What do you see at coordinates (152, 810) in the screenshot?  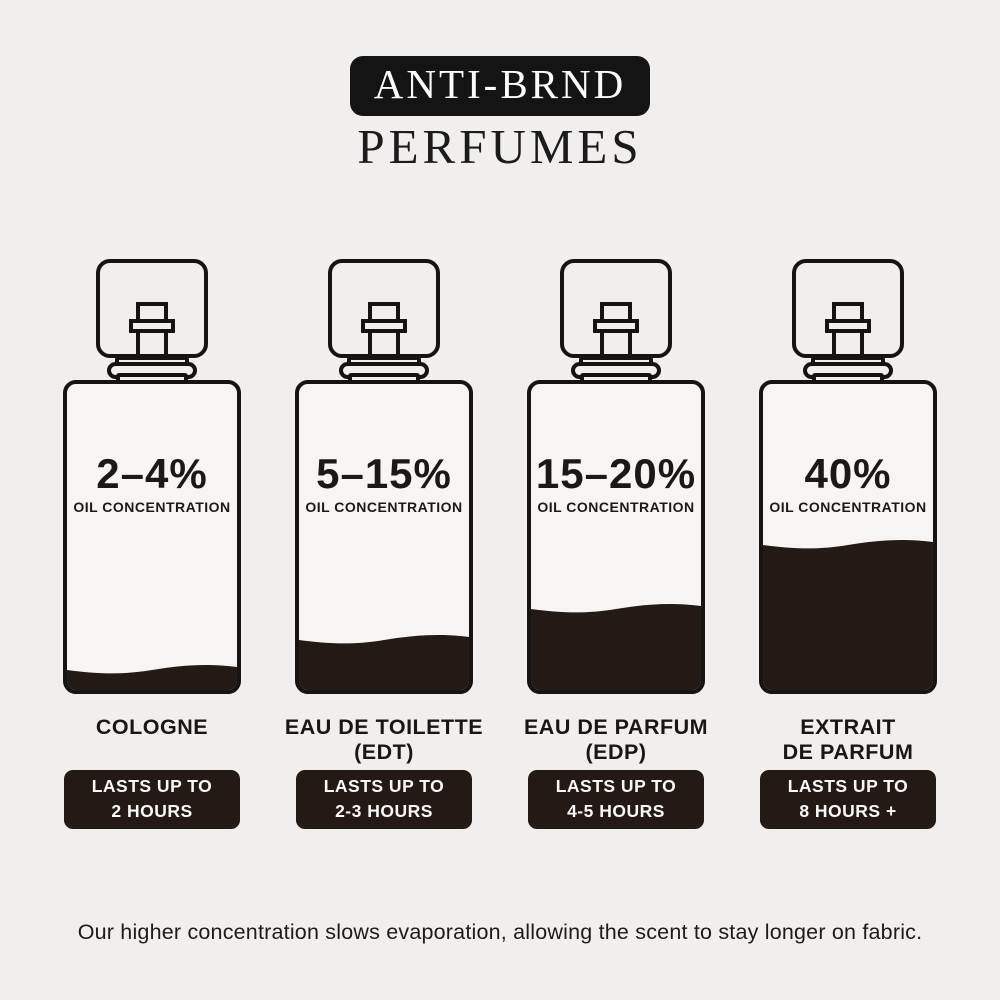 I see `duration-badge-line2: 2 HOURS` at bounding box center [152, 810].